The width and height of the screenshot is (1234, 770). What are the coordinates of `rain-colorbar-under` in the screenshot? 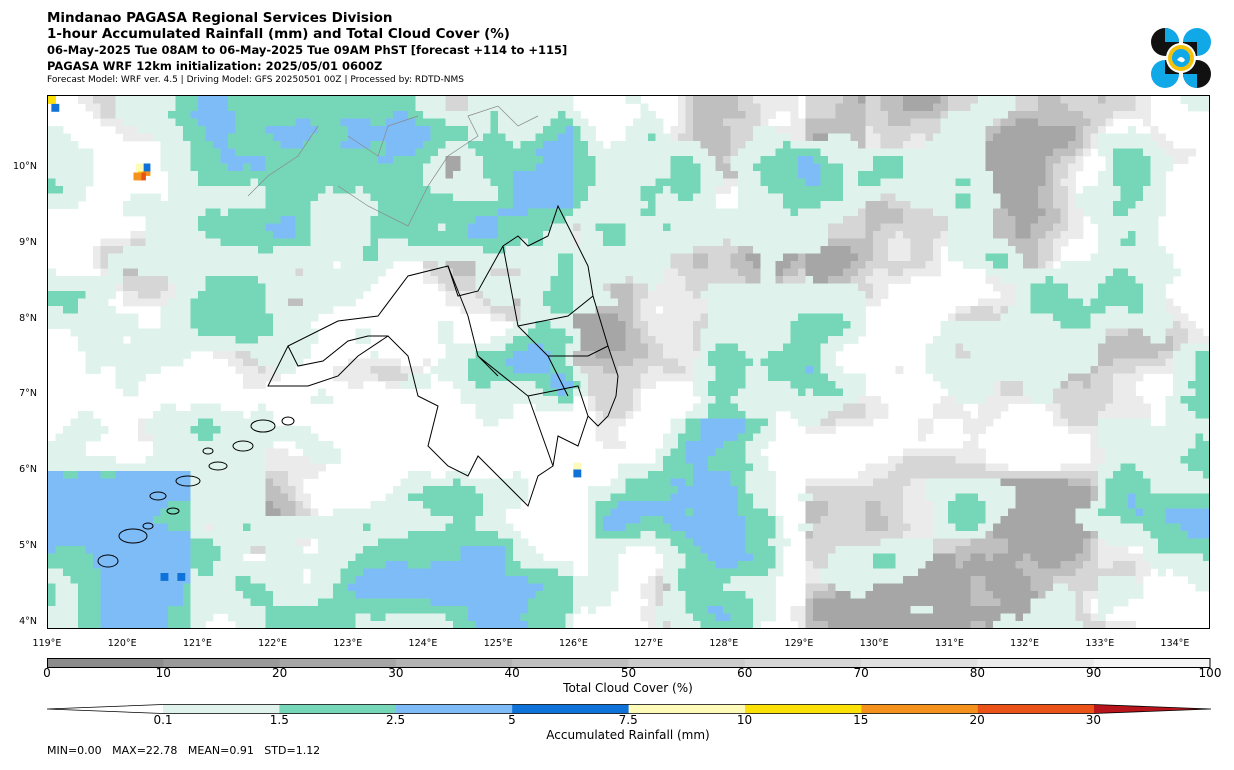 It's located at (105, 709).